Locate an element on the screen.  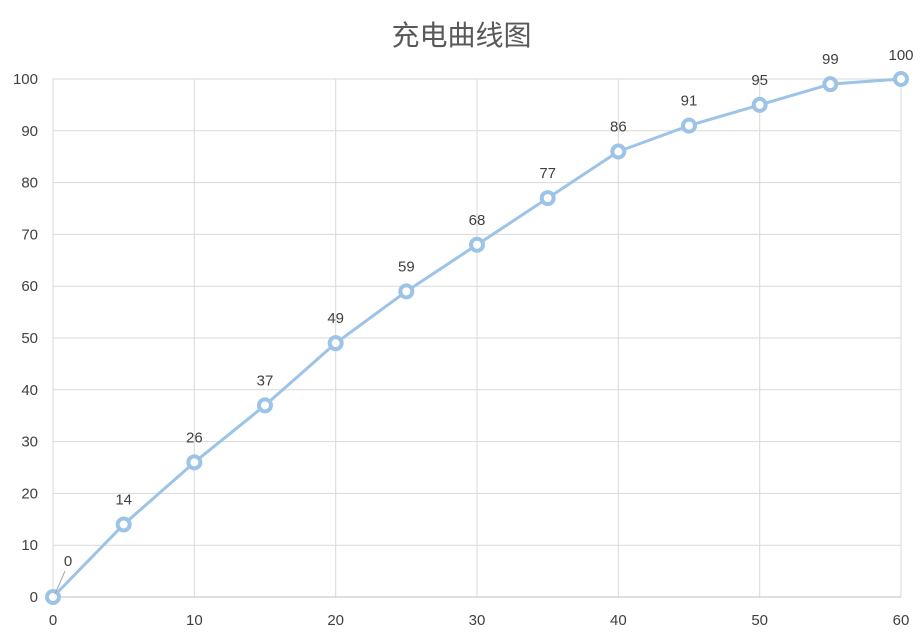
y-tick-label: 80 is located at coordinates (29, 183).